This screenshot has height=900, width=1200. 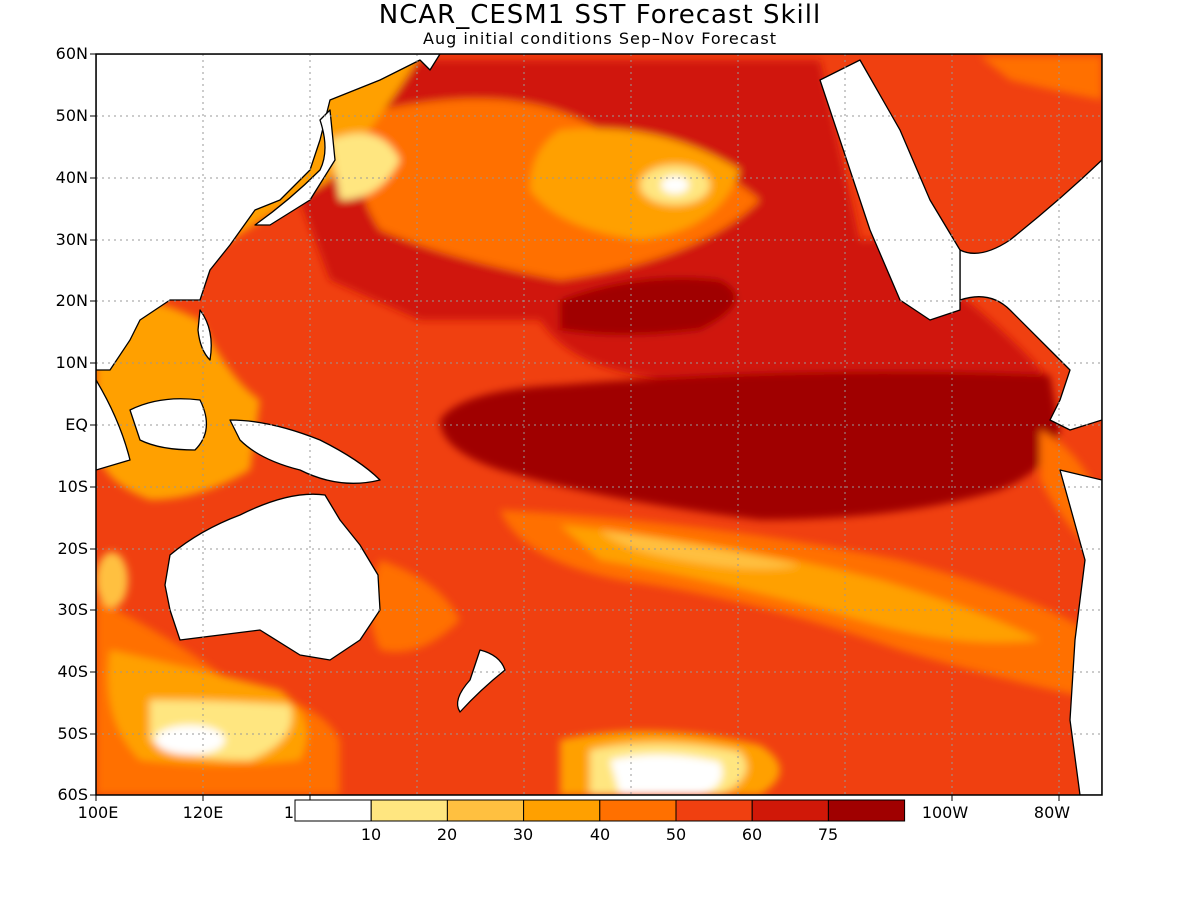 I want to click on skill-region-tasman, so click(x=415, y=606).